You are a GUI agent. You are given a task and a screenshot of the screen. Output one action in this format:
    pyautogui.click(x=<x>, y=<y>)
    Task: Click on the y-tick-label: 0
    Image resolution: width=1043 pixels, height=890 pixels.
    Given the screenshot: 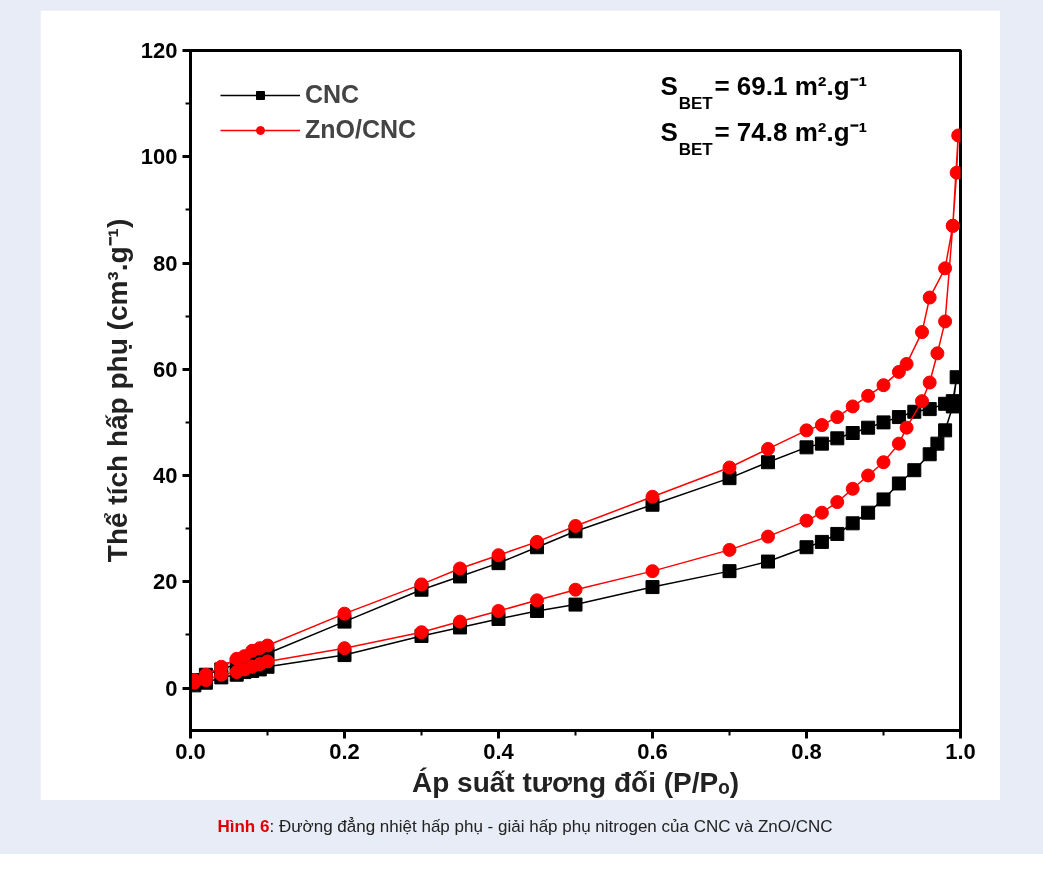 What is the action you would take?
    pyautogui.click(x=171, y=688)
    